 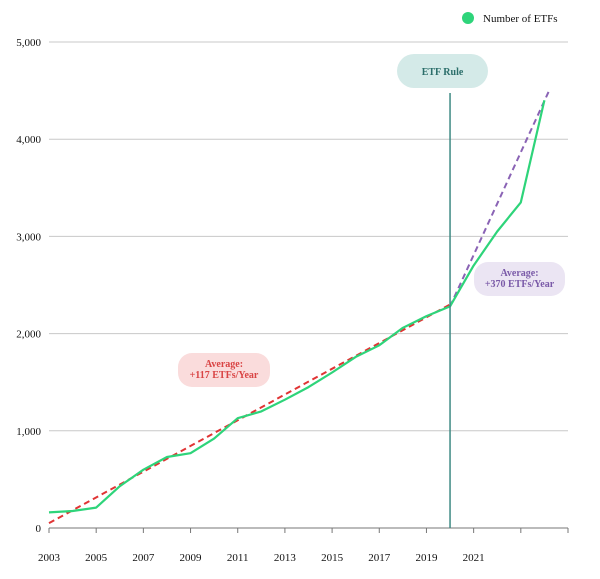 I want to click on x-tick-label: 2007, so click(x=143, y=558).